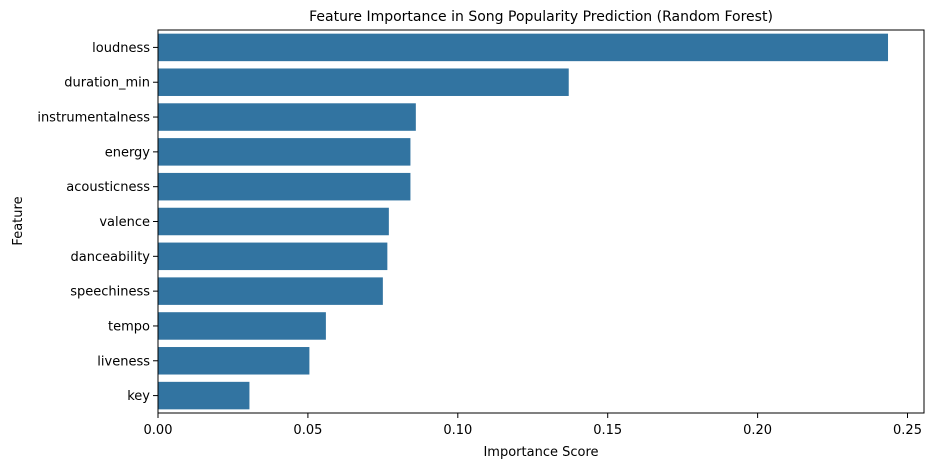 The height and width of the screenshot is (472, 944). Describe the element at coordinates (121, 48) in the screenshot. I see `y-tick-label: loudness` at that location.